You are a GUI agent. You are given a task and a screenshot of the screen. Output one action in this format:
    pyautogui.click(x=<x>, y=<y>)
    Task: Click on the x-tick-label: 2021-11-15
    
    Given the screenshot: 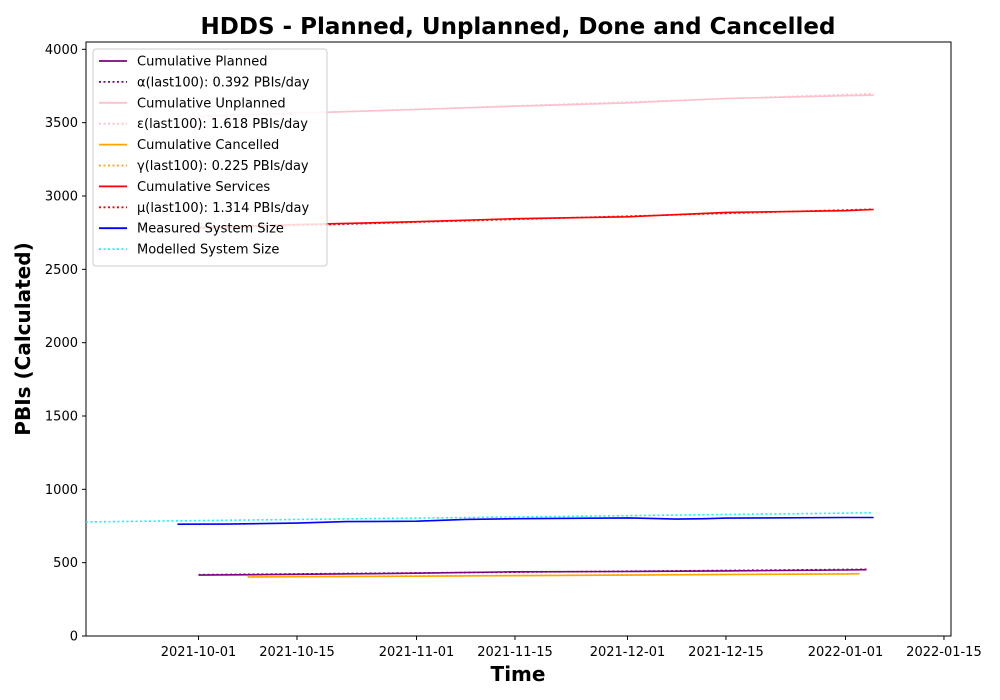 What is the action you would take?
    pyautogui.click(x=515, y=652)
    